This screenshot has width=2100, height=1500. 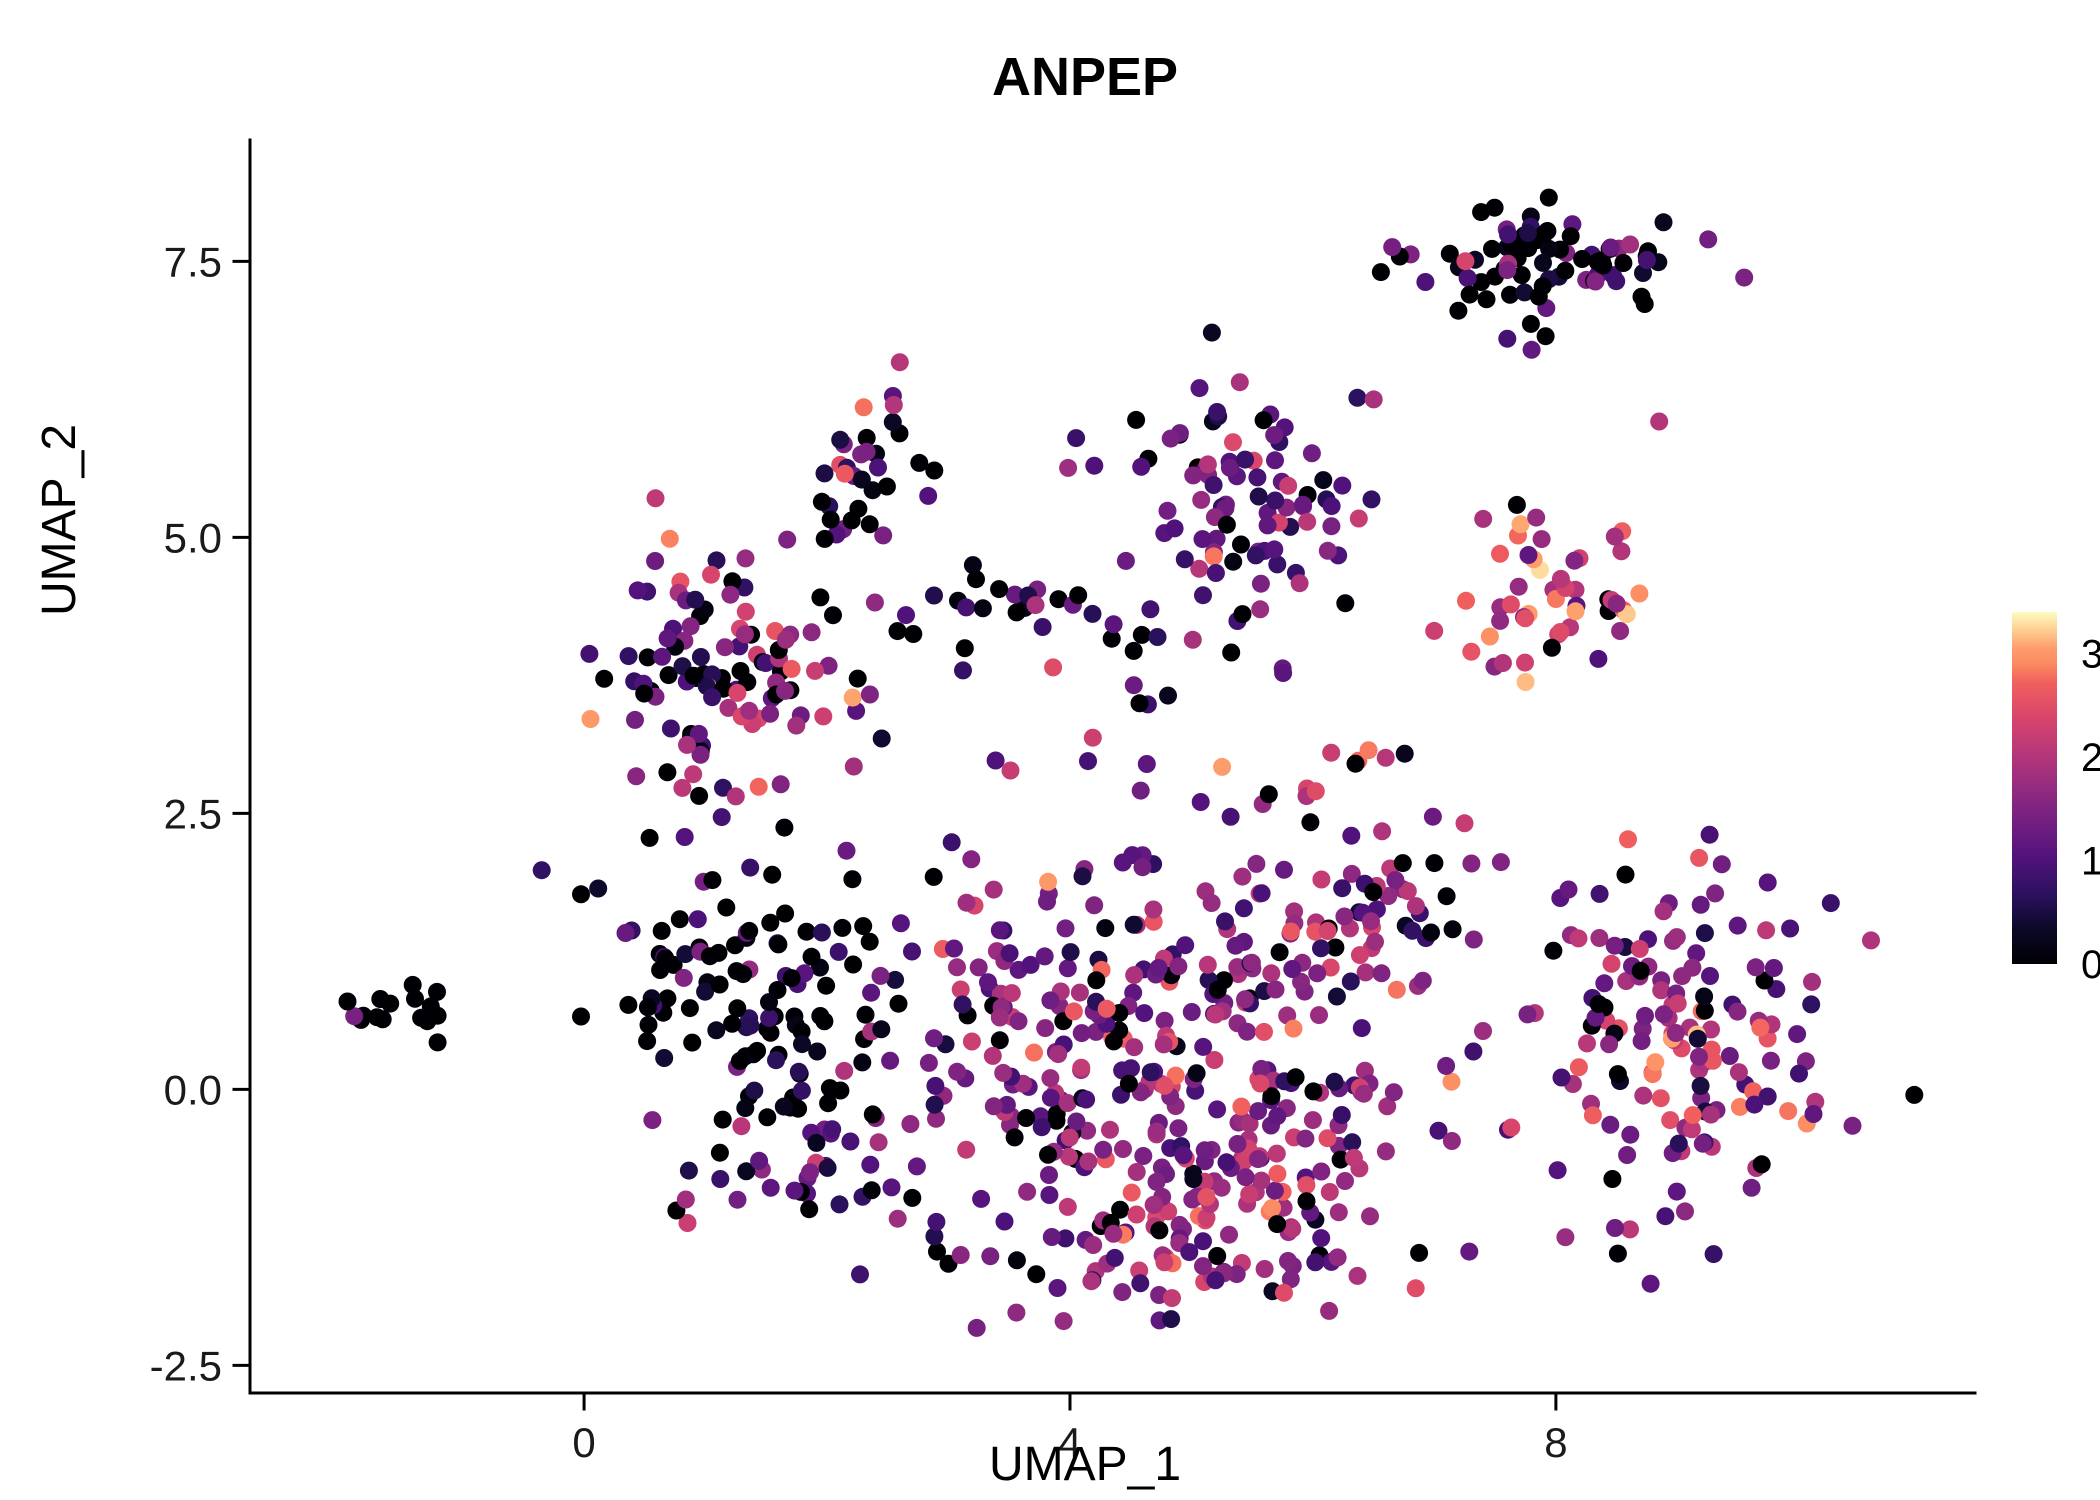 What do you see at coordinates (1069, 1442) in the screenshot?
I see `x-tick-label: 4` at bounding box center [1069, 1442].